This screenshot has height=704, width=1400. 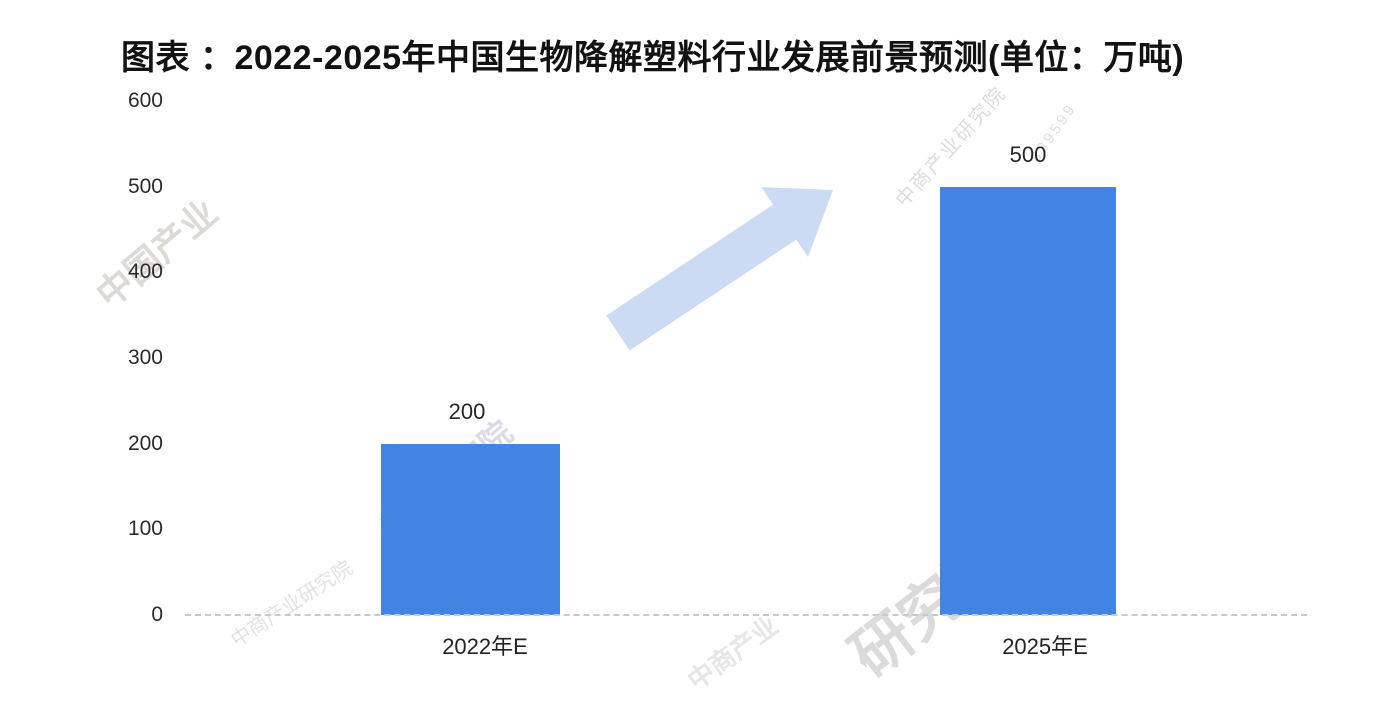 What do you see at coordinates (1028, 401) in the screenshot?
I see `bar-2025` at bounding box center [1028, 401].